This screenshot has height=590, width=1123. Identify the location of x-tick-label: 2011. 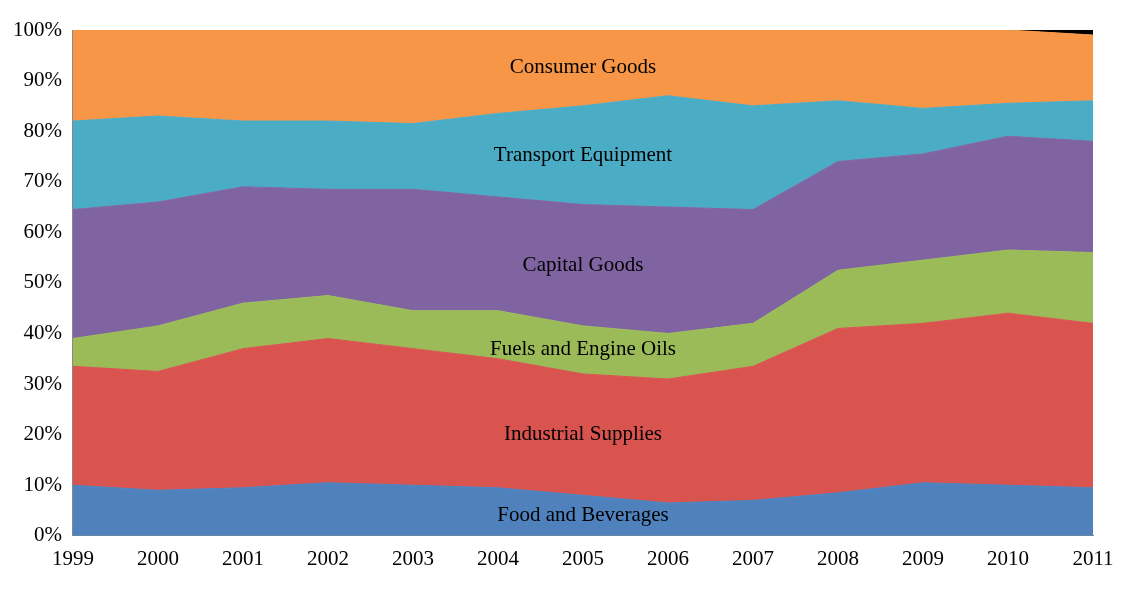
(1093, 557).